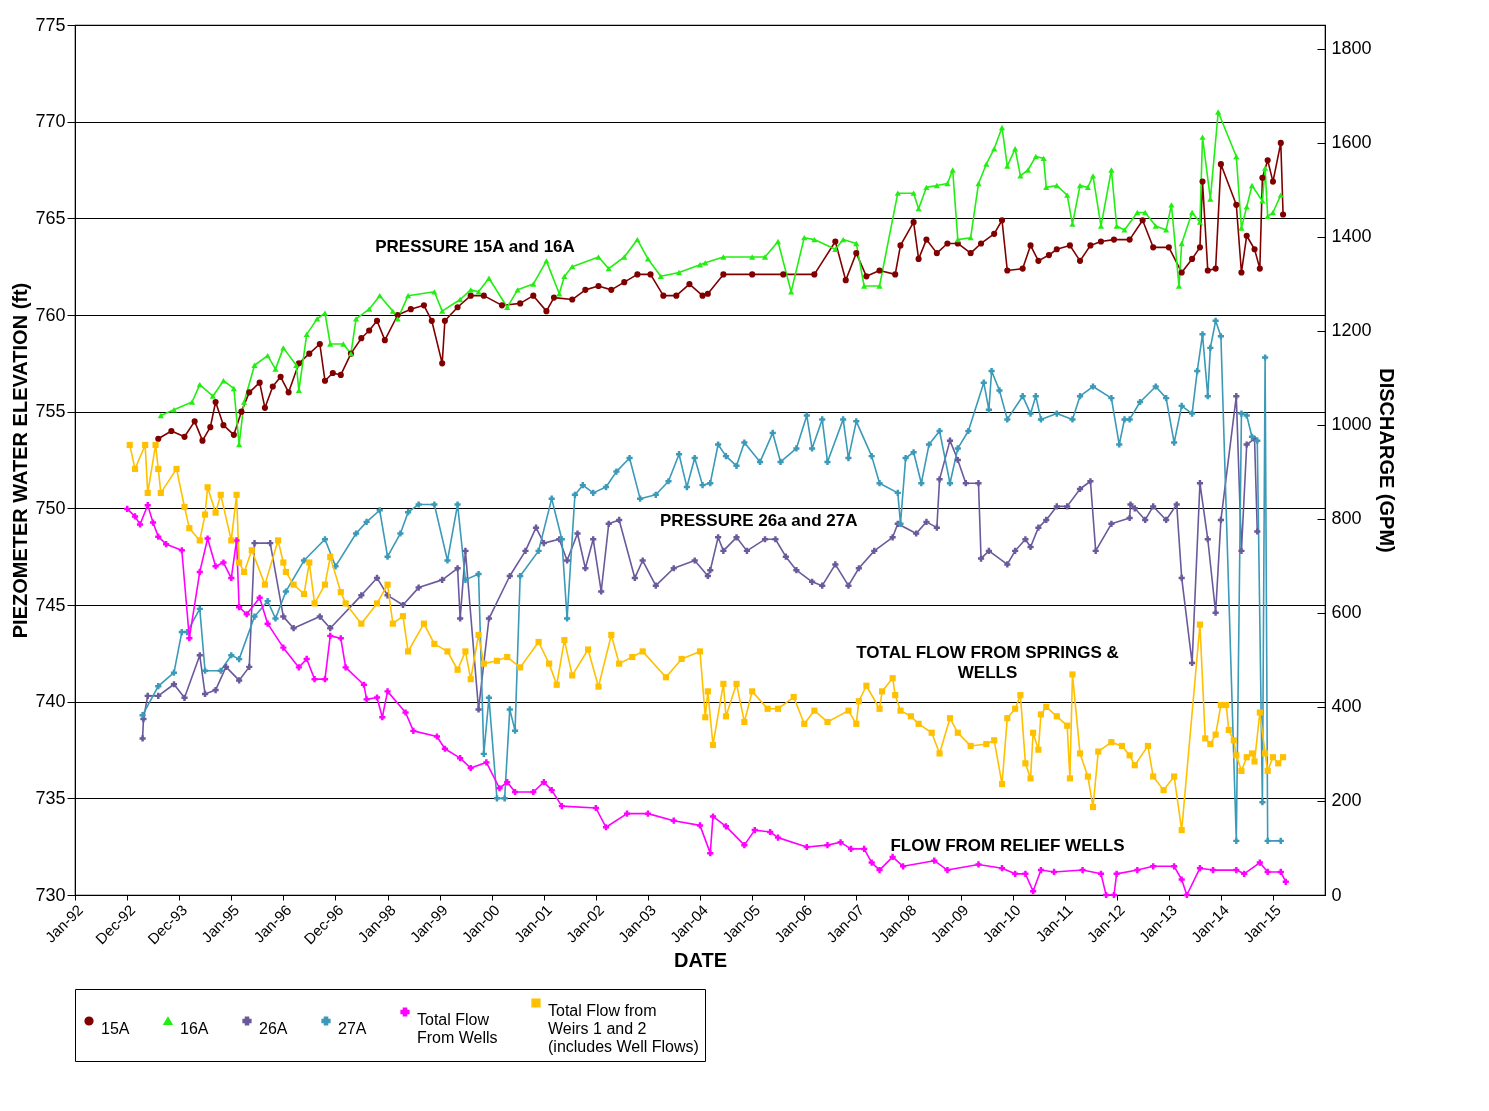 The height and width of the screenshot is (1111, 1489). I want to click on y-axis-title: PIEZOMETER WATER ELEVATION (ft), so click(20, 460).